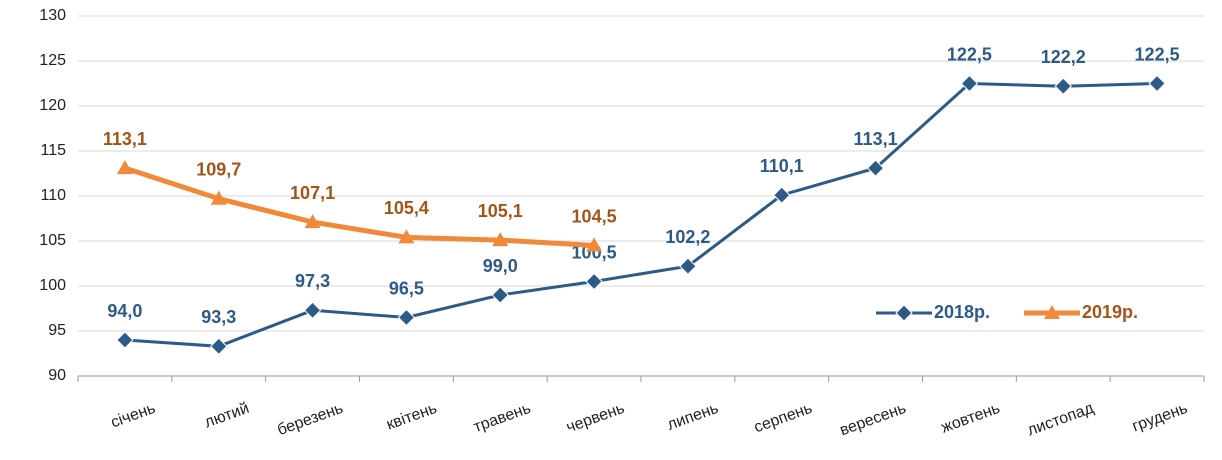 The height and width of the screenshot is (460, 1222). Describe the element at coordinates (500, 266) in the screenshot. I see `data-label: 99,0` at that location.